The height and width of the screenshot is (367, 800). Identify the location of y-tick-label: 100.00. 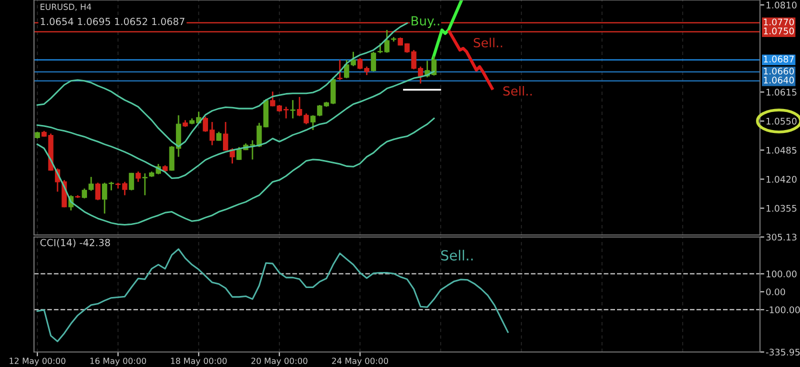
(781, 274).